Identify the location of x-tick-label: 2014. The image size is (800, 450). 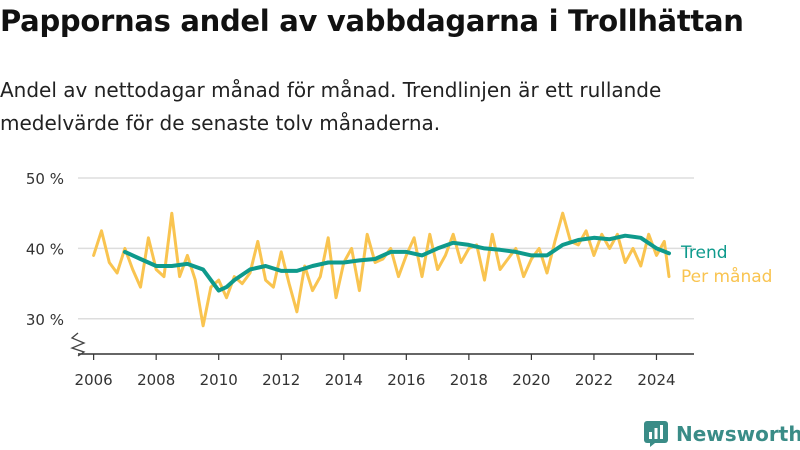
(344, 380).